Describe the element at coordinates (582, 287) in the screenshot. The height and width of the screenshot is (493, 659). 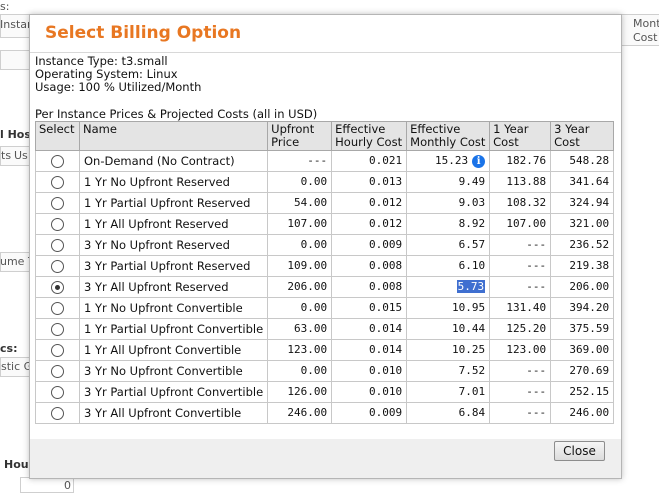
I see `three-year-cost-cell: 206.00` at that location.